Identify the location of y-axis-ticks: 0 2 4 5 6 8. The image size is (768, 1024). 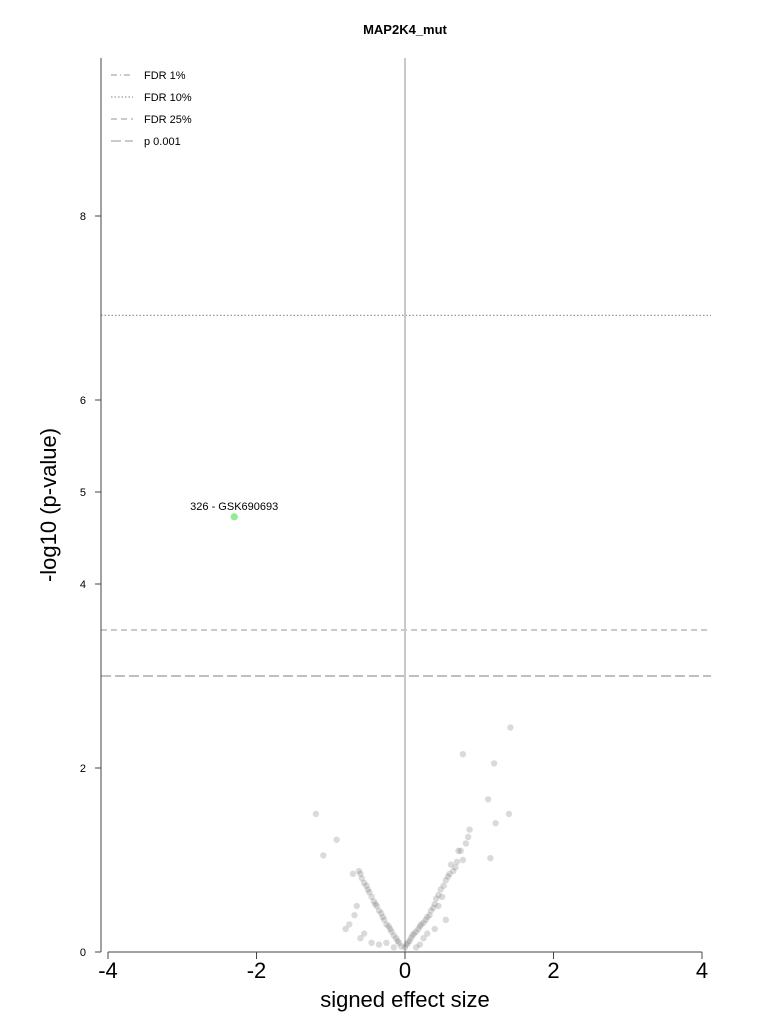
(90, 585).